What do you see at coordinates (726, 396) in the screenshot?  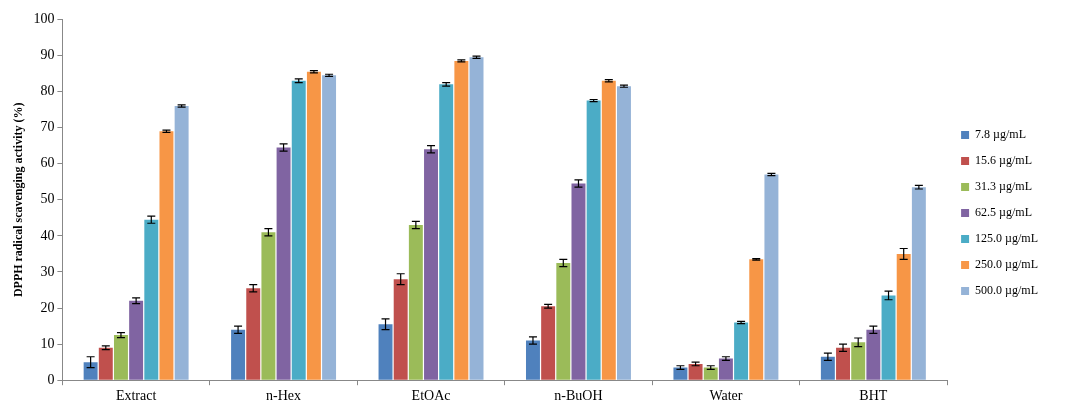 I see `x-tick-label: Water` at bounding box center [726, 396].